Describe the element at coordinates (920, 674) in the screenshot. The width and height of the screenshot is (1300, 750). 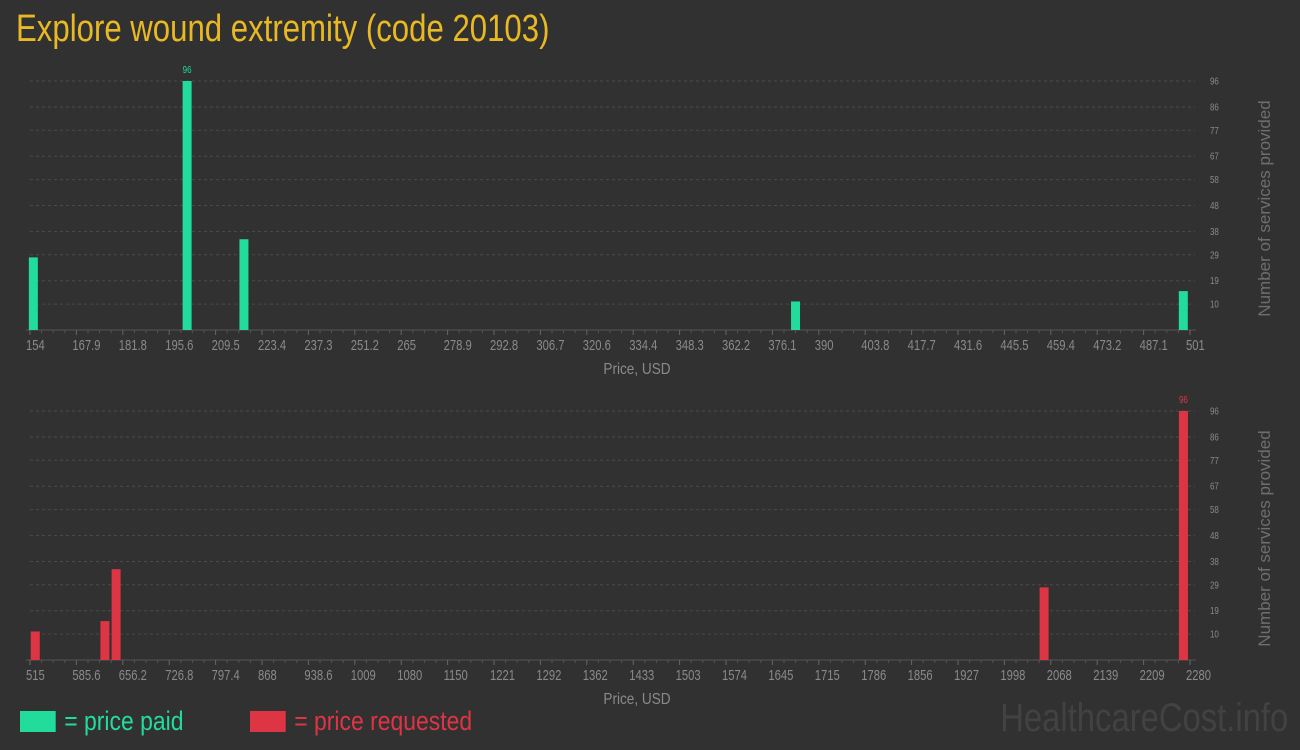
I see `x-tick-label: 1856` at that location.